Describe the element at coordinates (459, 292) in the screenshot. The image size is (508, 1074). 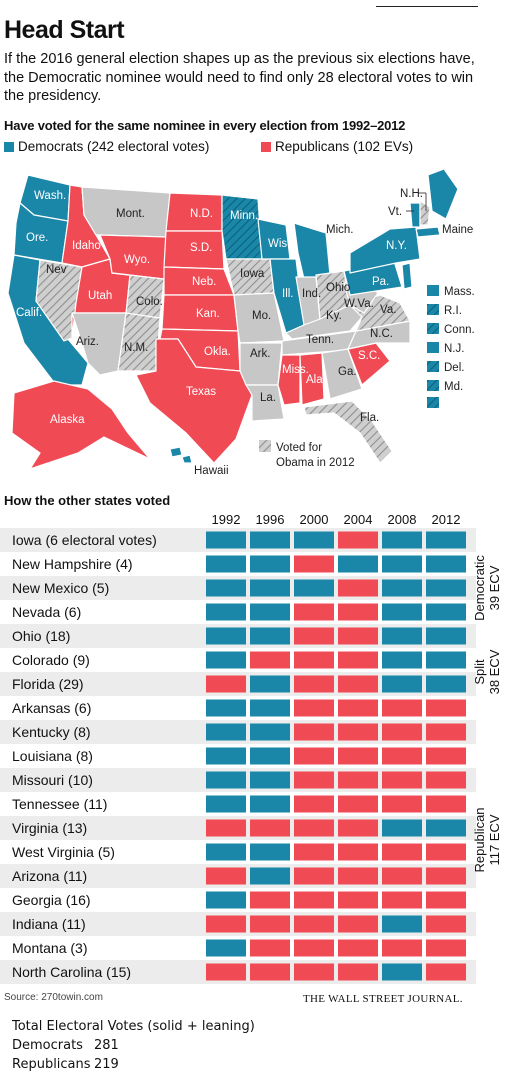
I see `label-mass: Mass.` at that location.